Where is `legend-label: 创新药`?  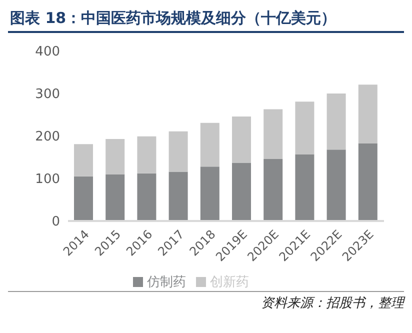 legend-label: 创新药 is located at coordinates (229, 282).